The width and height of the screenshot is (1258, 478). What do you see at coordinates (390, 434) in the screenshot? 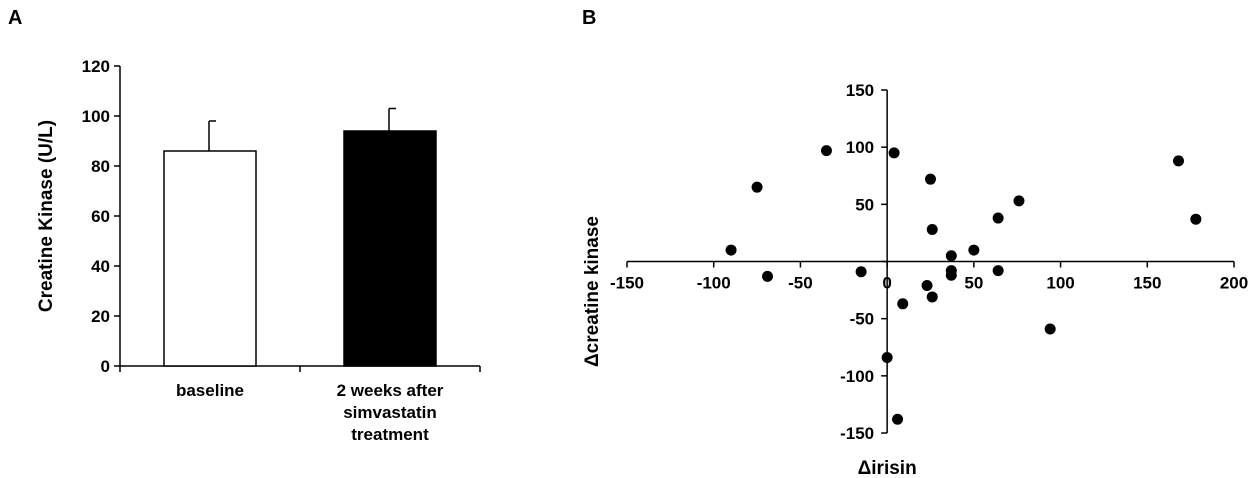
I see `category-label: treatment` at bounding box center [390, 434].